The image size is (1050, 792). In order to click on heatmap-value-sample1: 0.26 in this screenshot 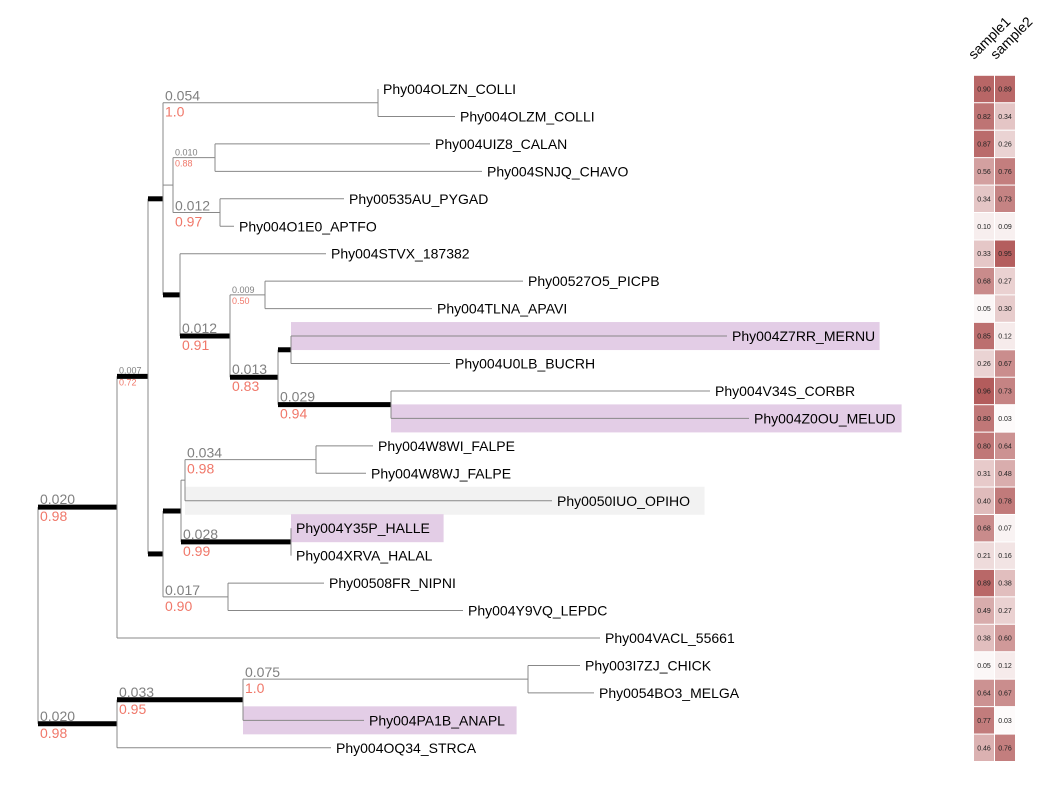, I will do `click(984, 364)`.